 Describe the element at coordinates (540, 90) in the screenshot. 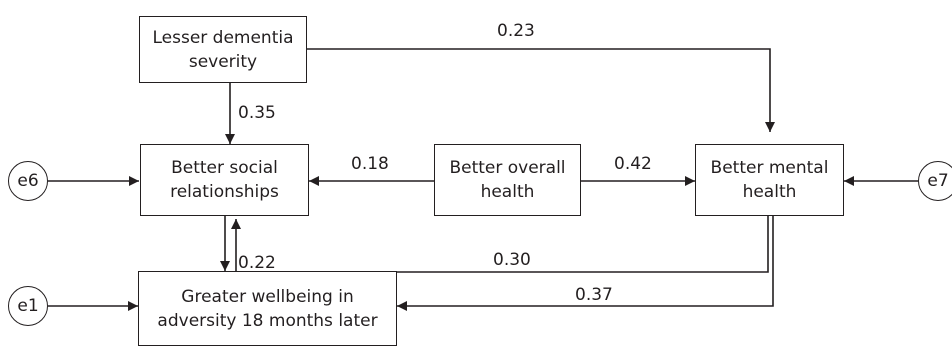

I see `arrow-dementia-to-mental` at that location.